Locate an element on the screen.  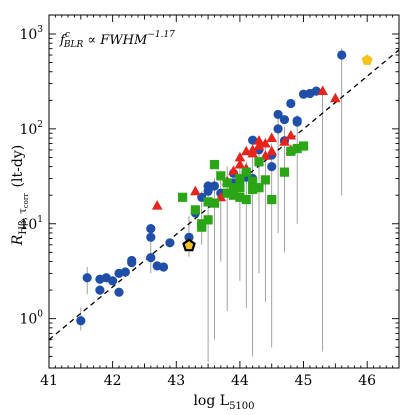
x-tick-label: 41 is located at coordinates (49, 381).